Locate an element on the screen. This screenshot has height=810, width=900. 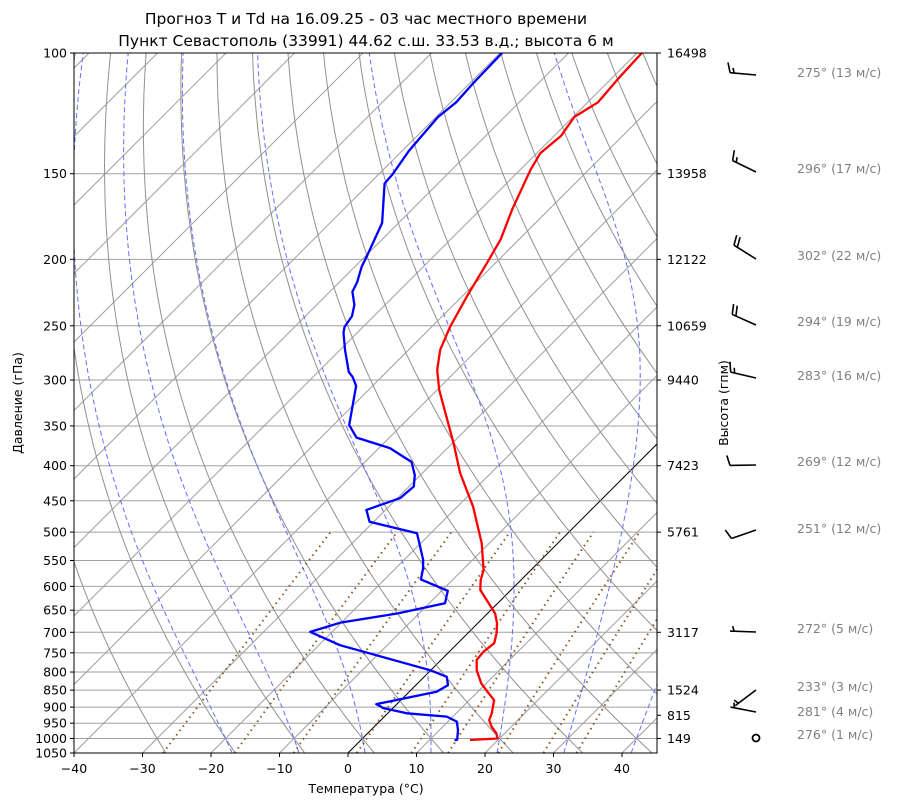
wind-label: 233° (3 м/с) is located at coordinates (835, 686).